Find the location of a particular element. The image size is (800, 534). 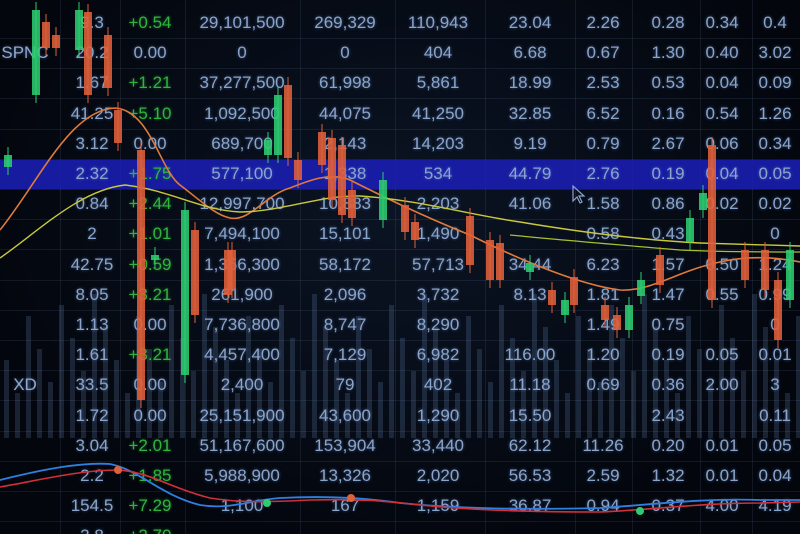

table-cell: 0.94 is located at coordinates (603, 506).